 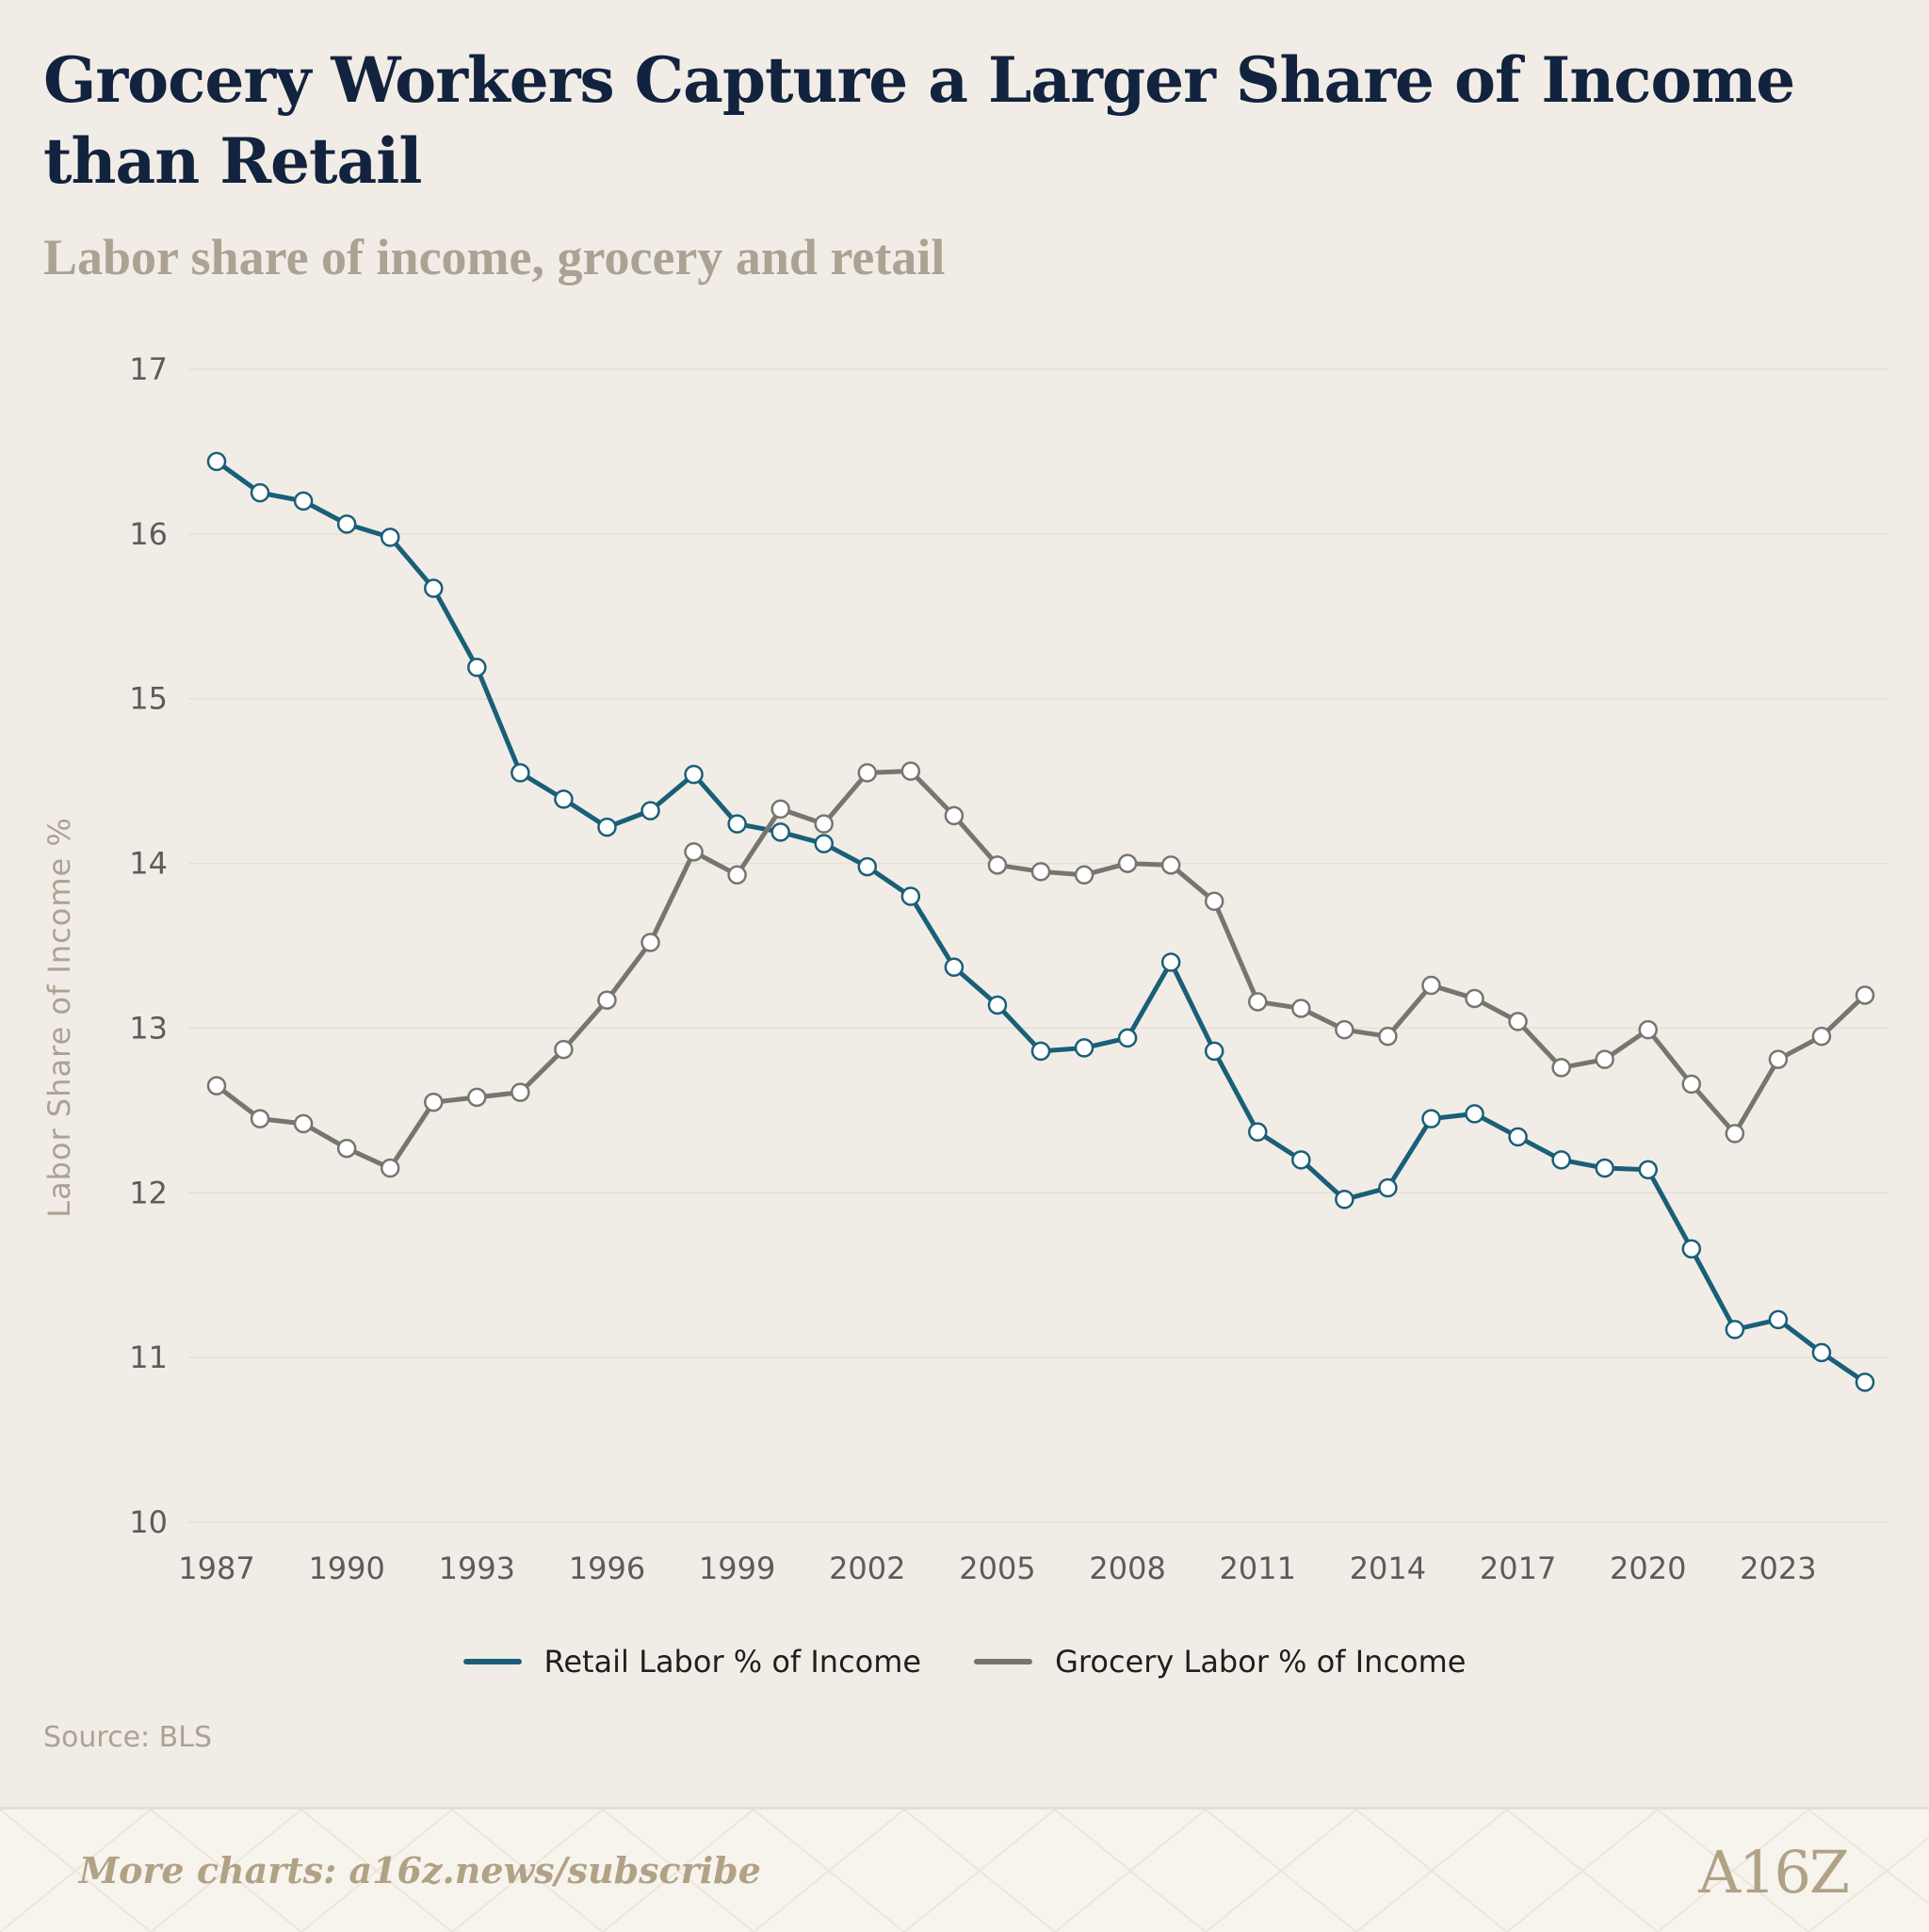 I want to click on a16z-logo: A16Z, so click(x=1774, y=1872).